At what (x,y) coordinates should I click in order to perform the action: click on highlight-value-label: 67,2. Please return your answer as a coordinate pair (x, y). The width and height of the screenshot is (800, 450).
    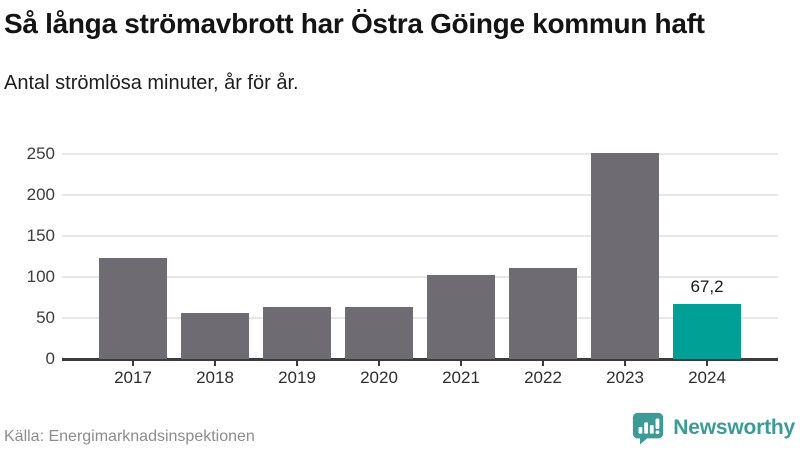
    Looking at the image, I should click on (707, 286).